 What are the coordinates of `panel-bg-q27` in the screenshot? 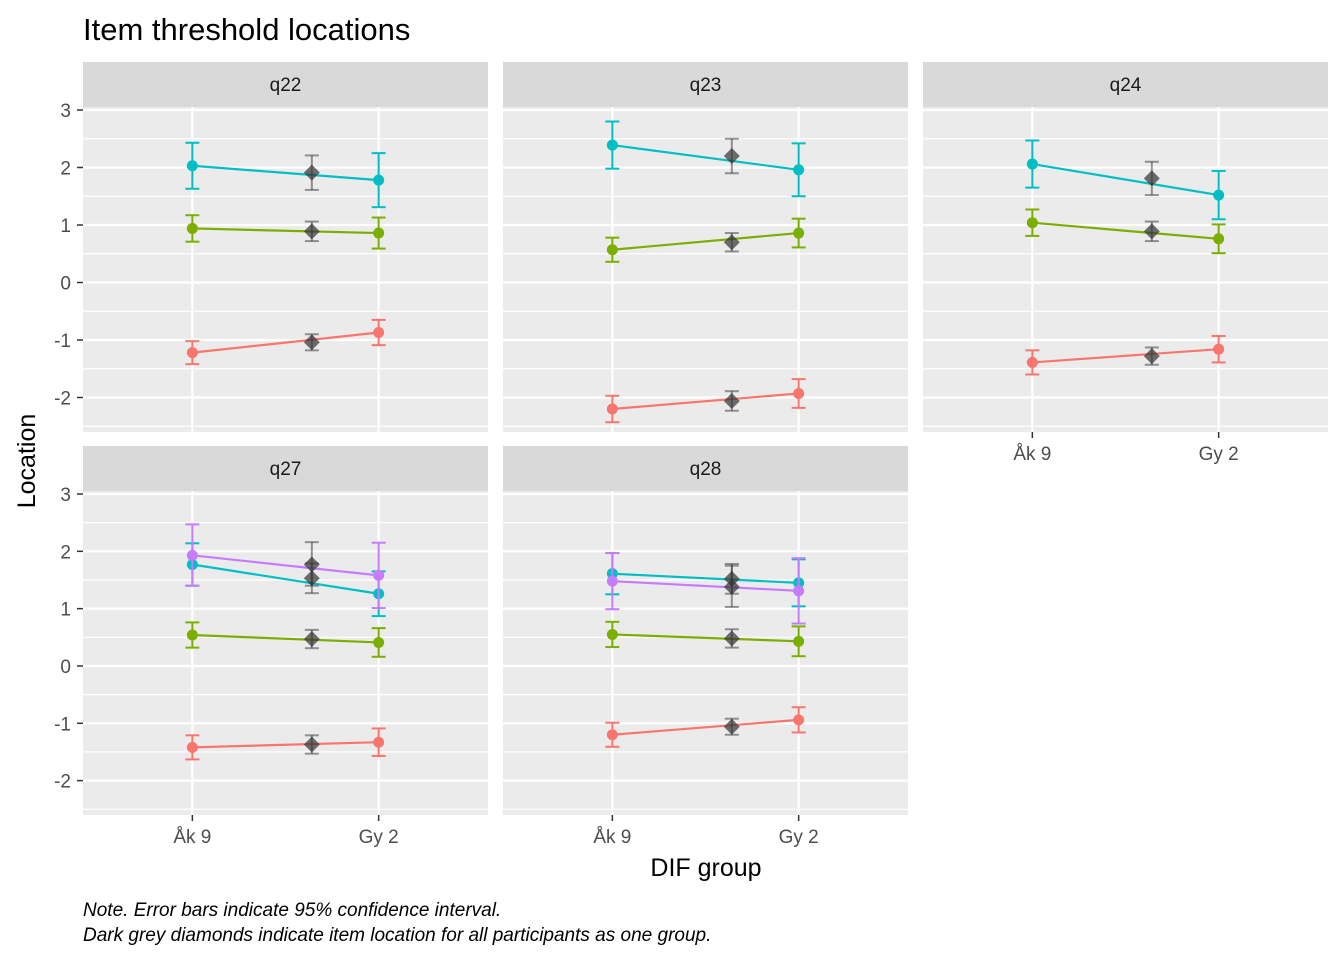 It's located at (285, 653).